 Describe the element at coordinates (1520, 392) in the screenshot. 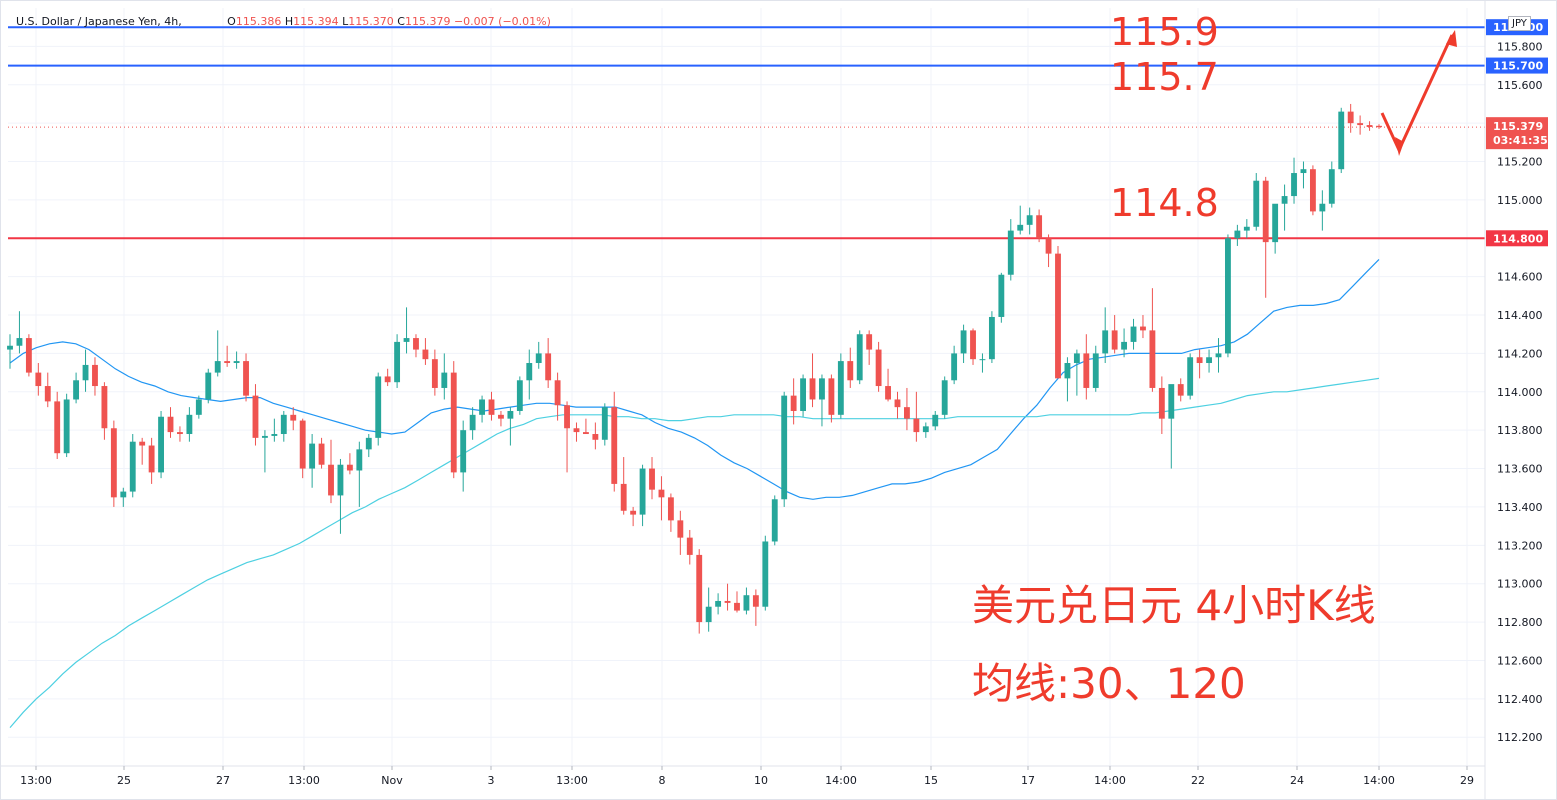

I see `y-tick-label: 114.000` at that location.